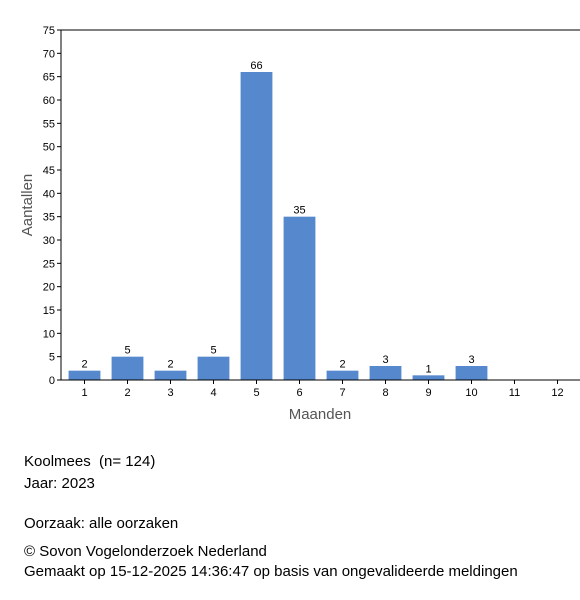 The image size is (580, 600). I want to click on y-tick-label: 10, so click(49, 334).